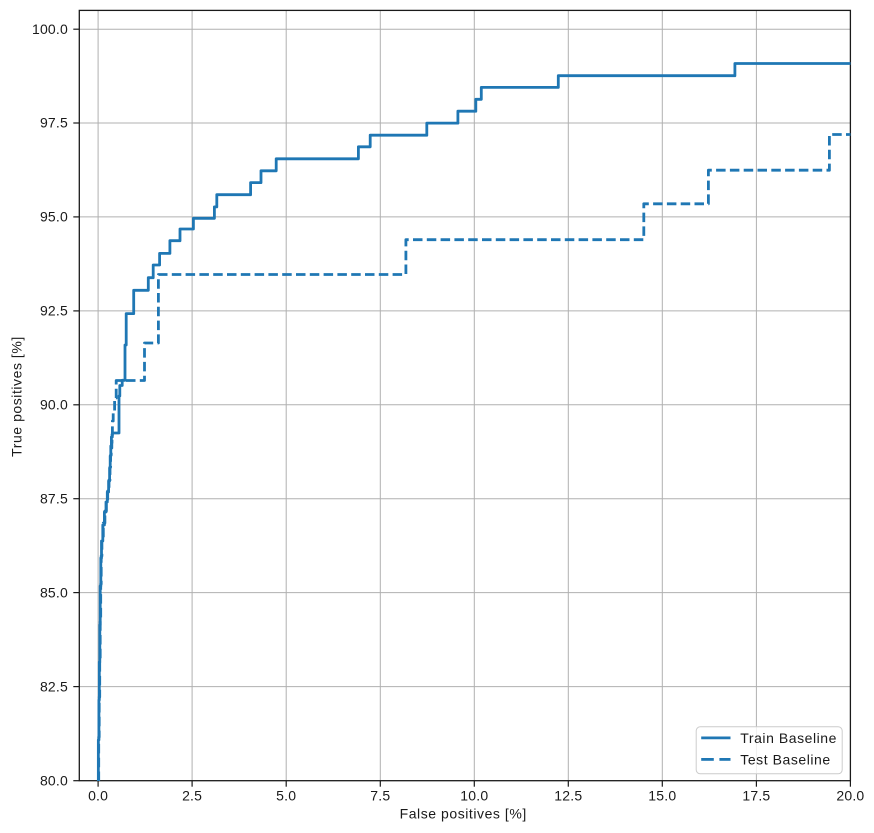  What do you see at coordinates (474, 796) in the screenshot?
I see `svg-text: 10.0` at bounding box center [474, 796].